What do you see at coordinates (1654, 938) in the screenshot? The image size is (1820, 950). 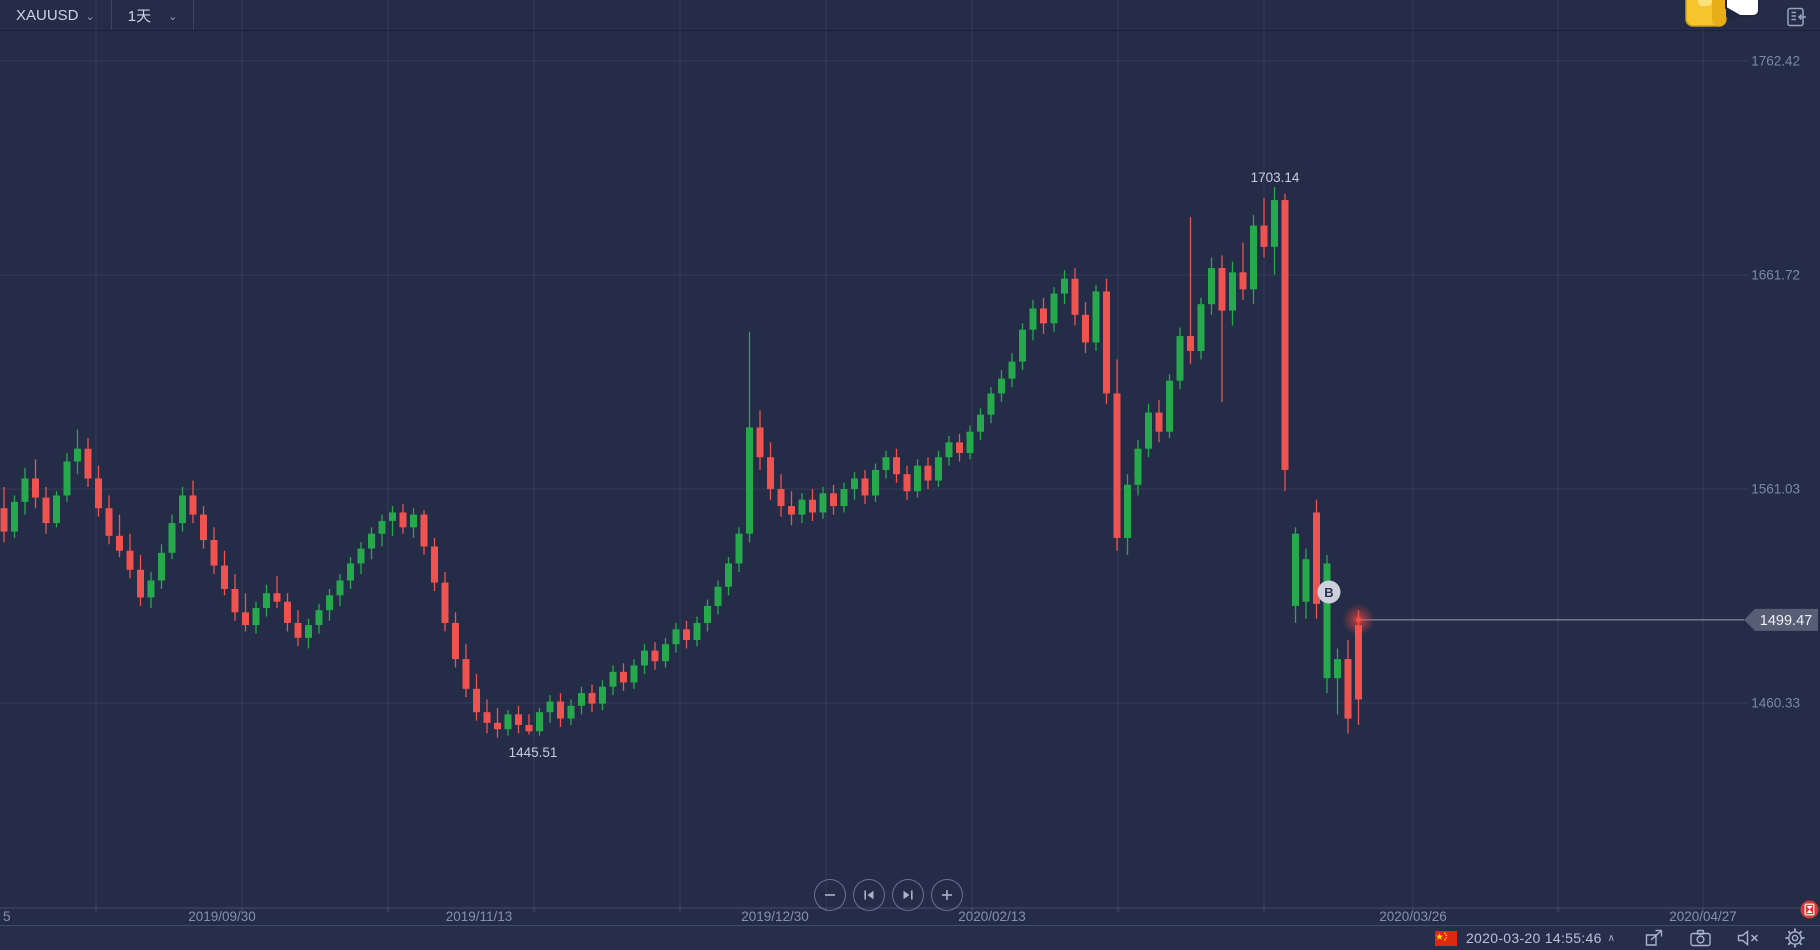 I see `share-button` at bounding box center [1654, 938].